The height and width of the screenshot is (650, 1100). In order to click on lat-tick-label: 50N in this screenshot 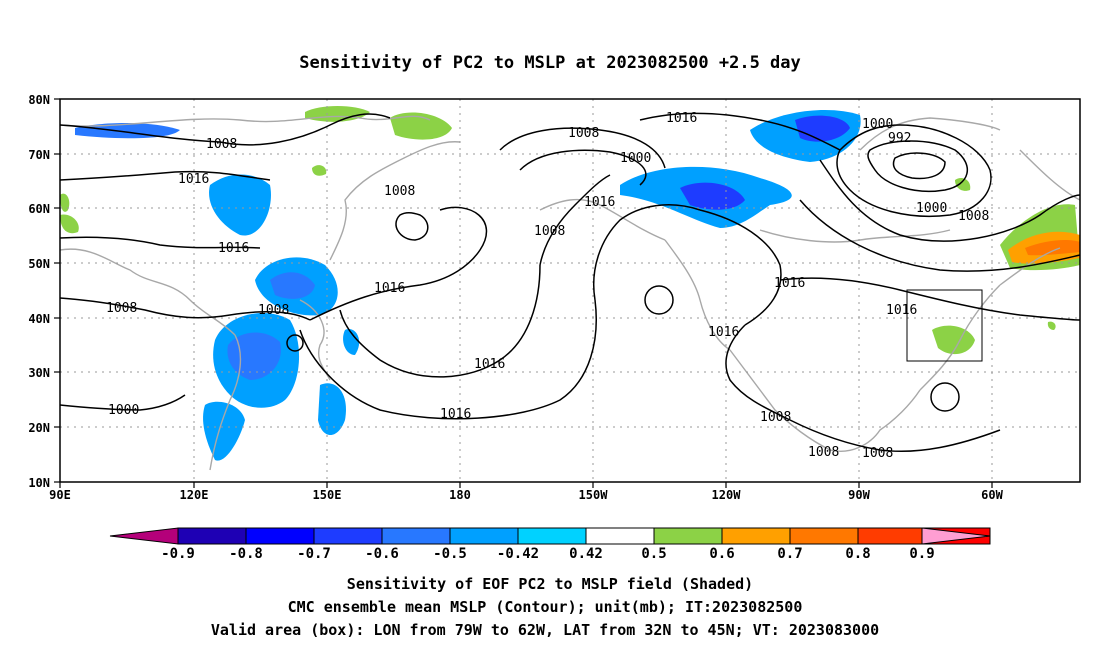, I will do `click(39, 264)`.